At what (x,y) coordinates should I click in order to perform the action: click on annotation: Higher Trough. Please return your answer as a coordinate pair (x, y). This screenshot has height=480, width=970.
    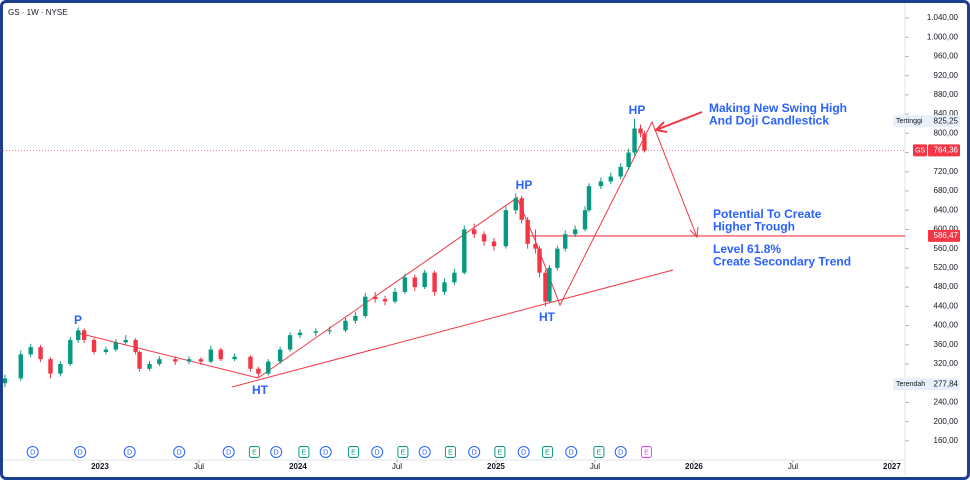
    Looking at the image, I should click on (754, 227).